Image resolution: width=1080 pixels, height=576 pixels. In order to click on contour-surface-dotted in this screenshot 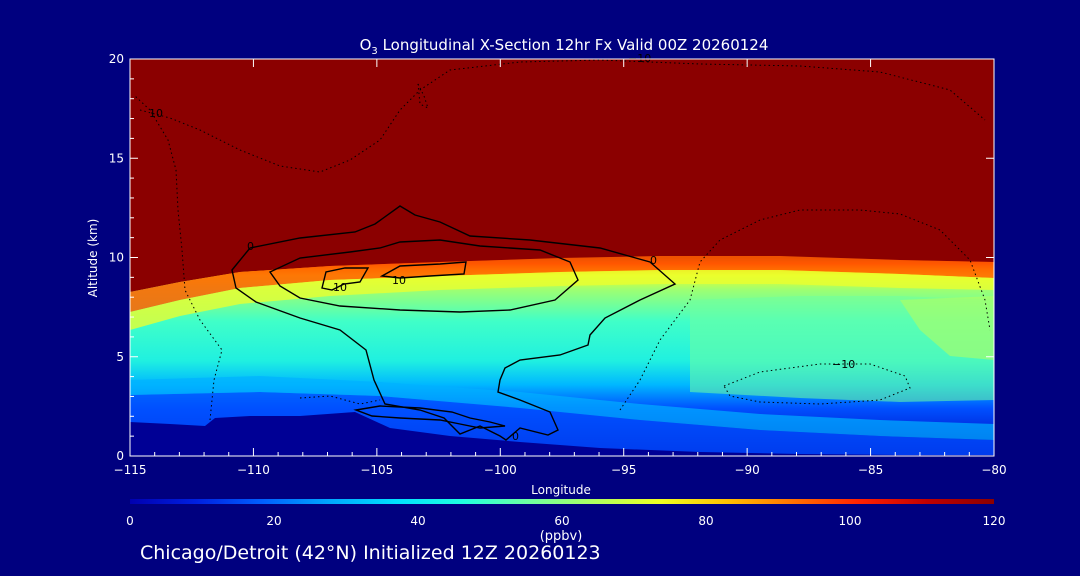, I will do `click(340, 400)`.